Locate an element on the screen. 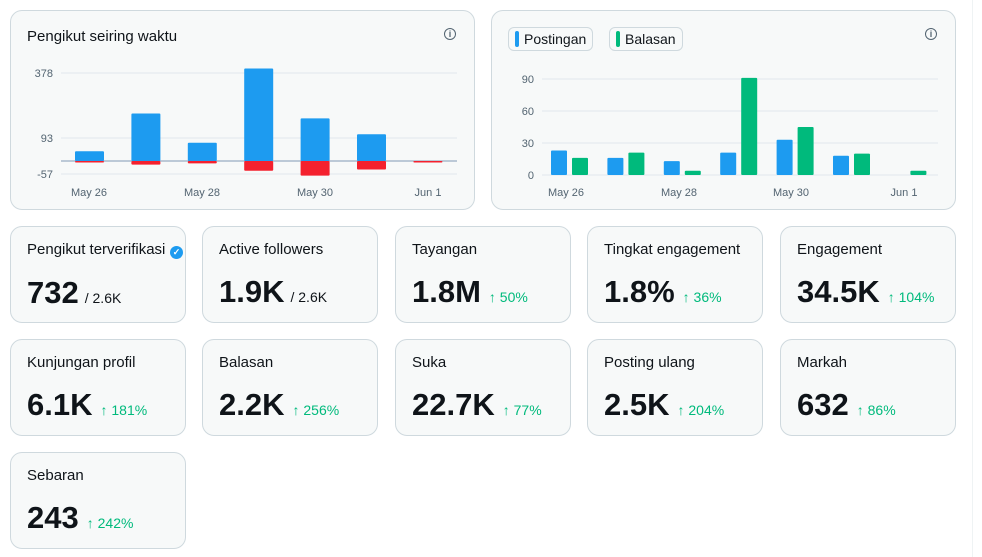  stat-value: 732 / 2.6K is located at coordinates (74, 293).